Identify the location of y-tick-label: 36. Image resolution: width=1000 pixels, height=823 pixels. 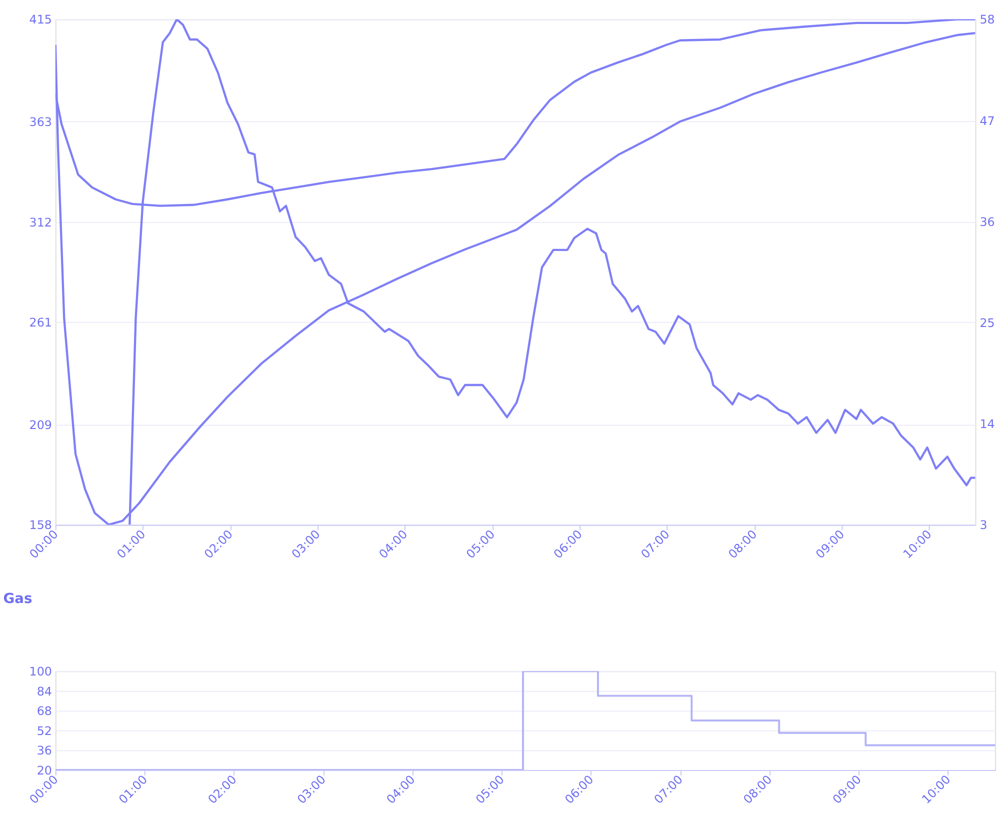
(44, 751).